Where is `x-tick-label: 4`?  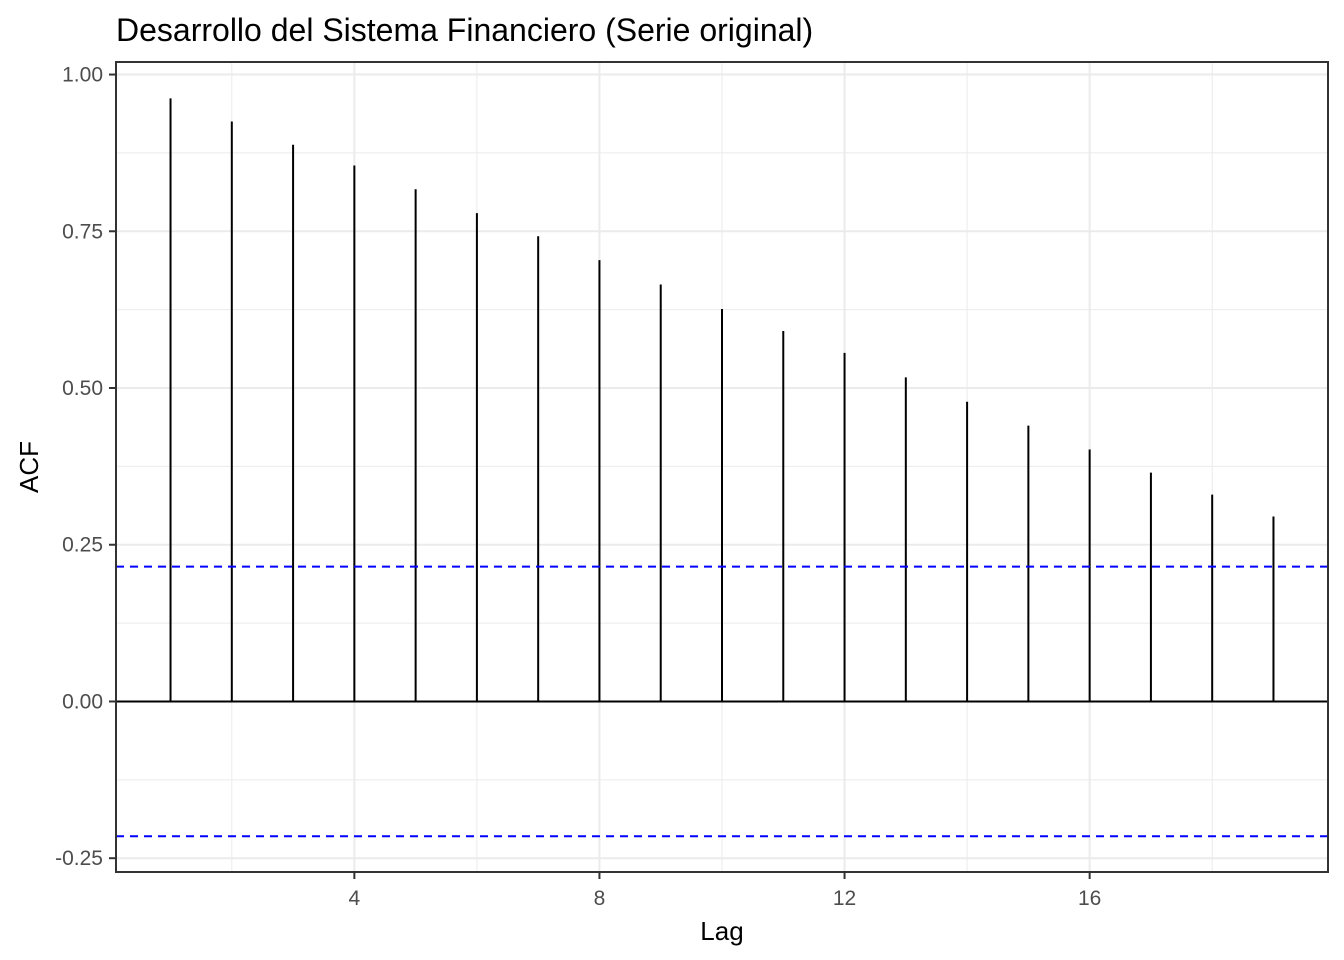
x-tick-label: 4 is located at coordinates (355, 898).